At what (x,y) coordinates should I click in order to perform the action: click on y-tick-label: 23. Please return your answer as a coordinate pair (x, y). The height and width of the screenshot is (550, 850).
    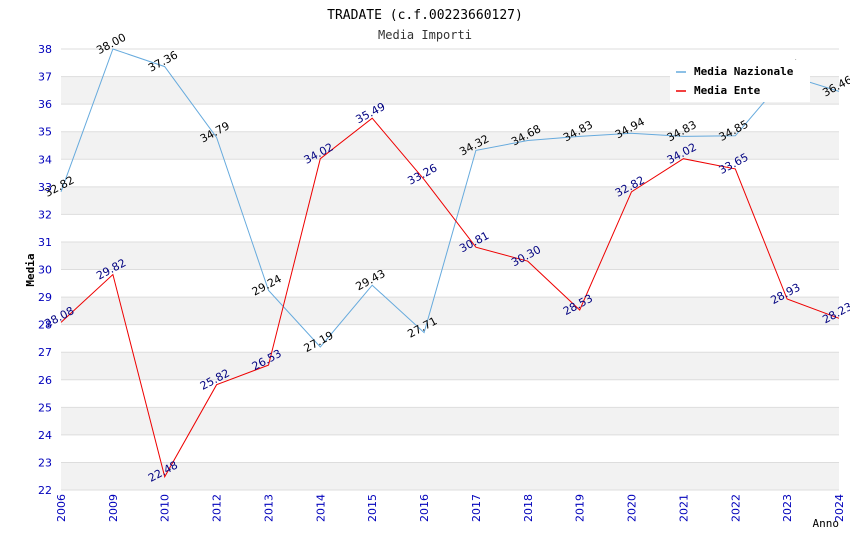
    Looking at the image, I should click on (45, 462).